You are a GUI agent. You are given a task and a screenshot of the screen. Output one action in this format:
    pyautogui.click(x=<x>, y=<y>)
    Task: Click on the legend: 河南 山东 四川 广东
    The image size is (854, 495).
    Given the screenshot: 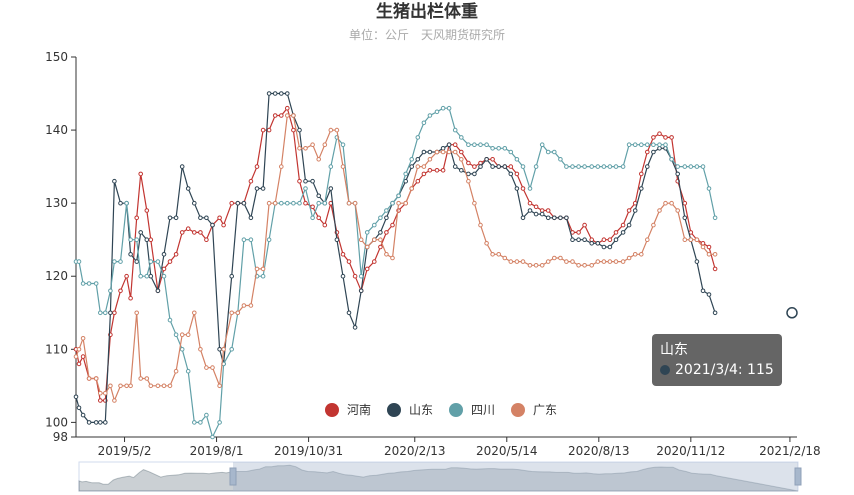 What is the action you would take?
    pyautogui.click(x=441, y=409)
    